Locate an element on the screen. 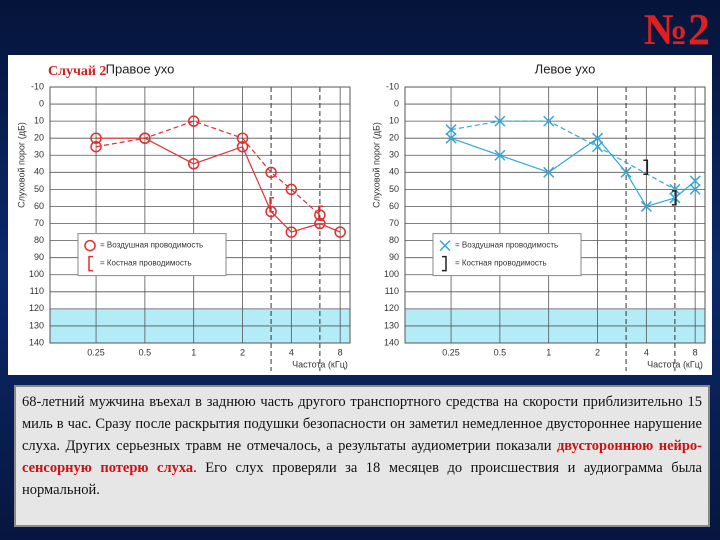 The width and height of the screenshot is (720, 540). chart-title: Левое ухо is located at coordinates (565, 68).